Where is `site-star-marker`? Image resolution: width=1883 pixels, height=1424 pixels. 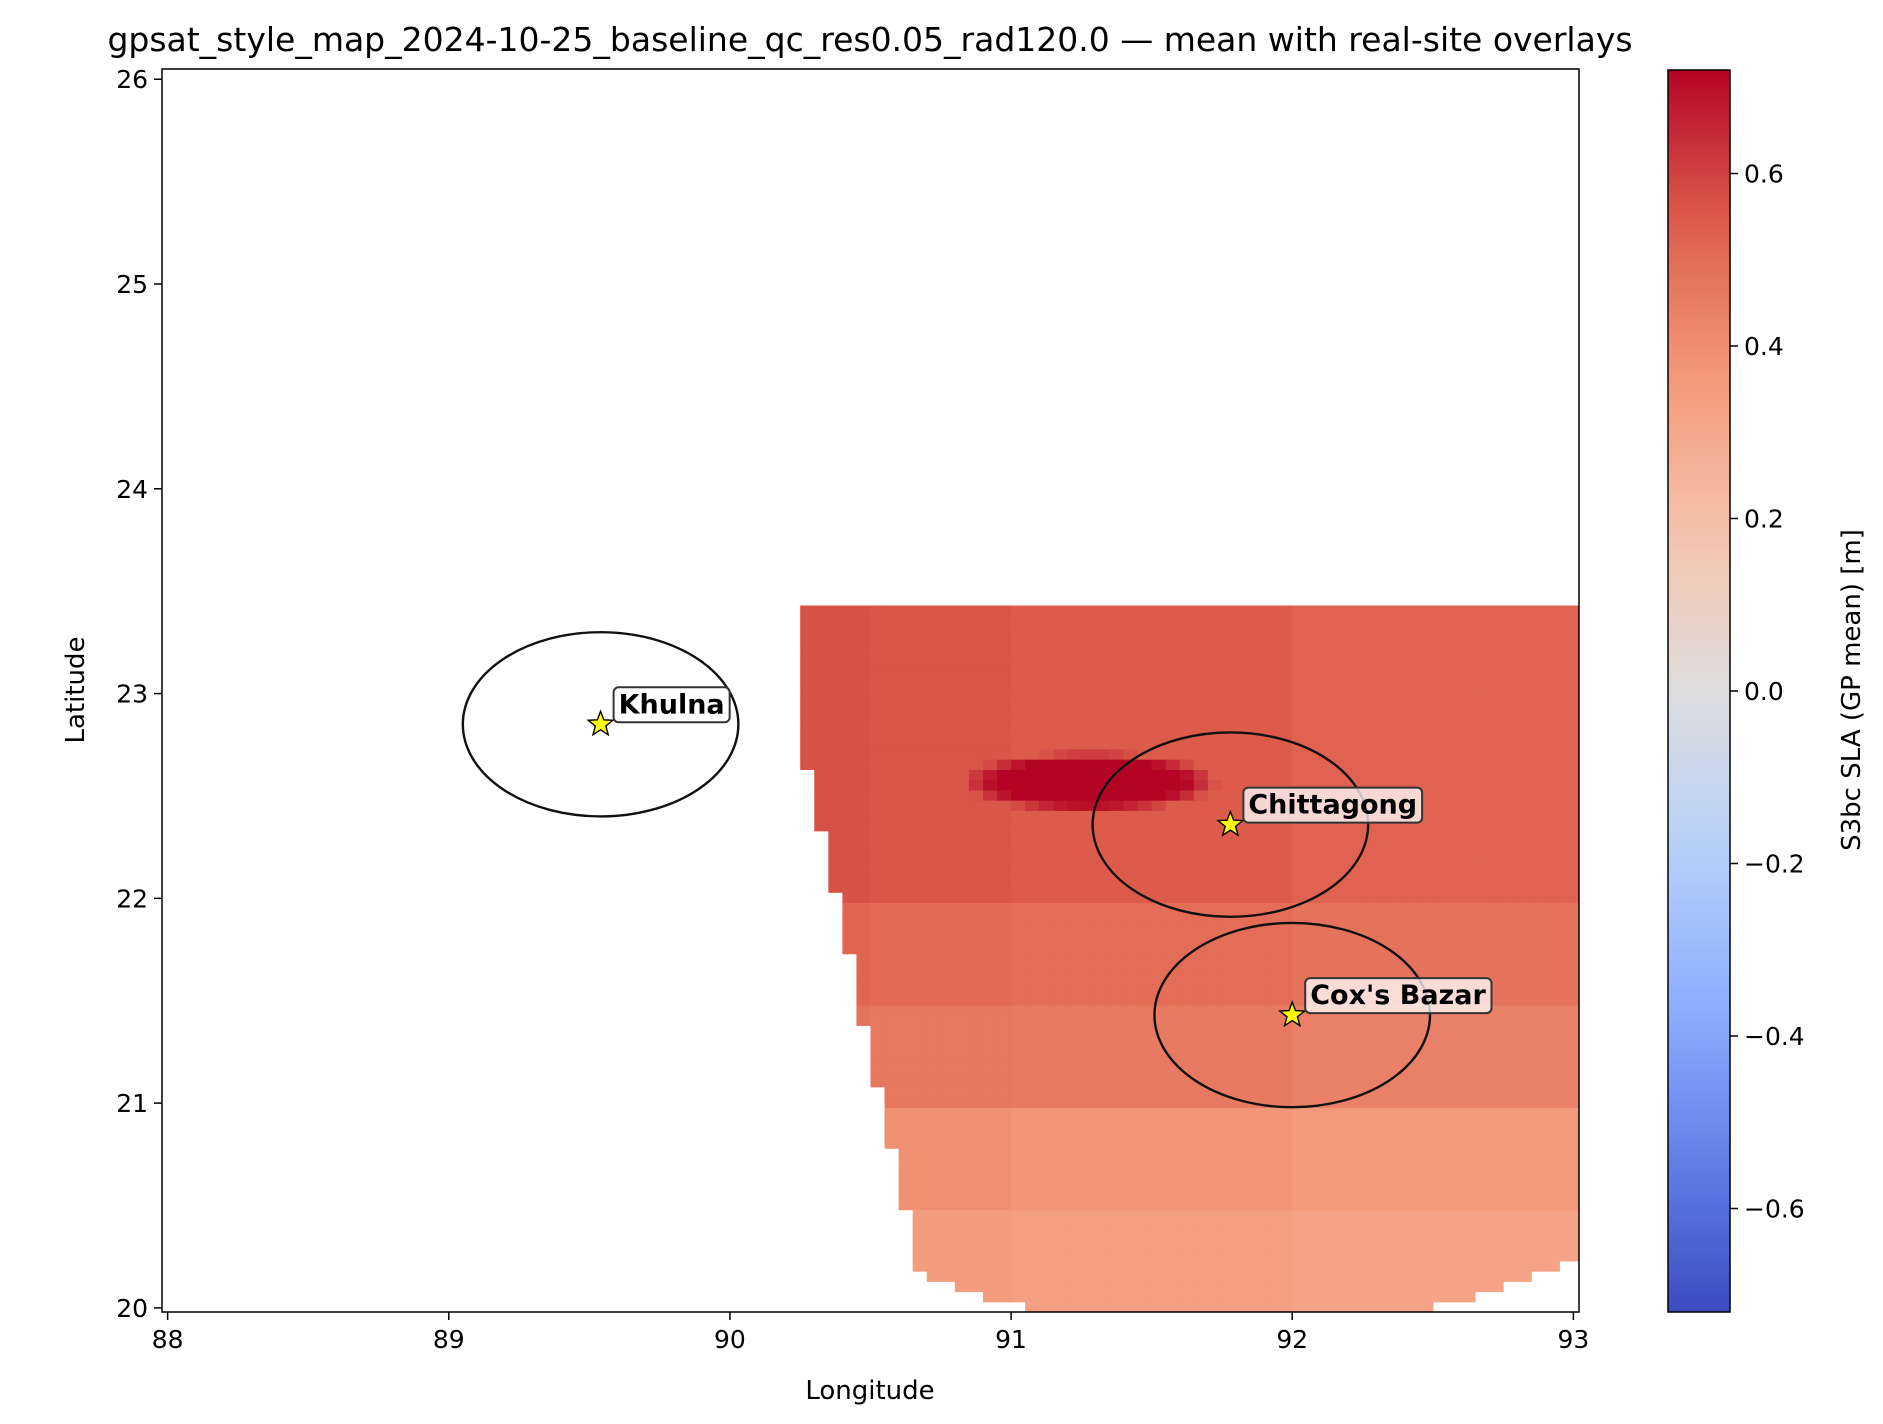
site-star-marker is located at coordinates (1292, 1014).